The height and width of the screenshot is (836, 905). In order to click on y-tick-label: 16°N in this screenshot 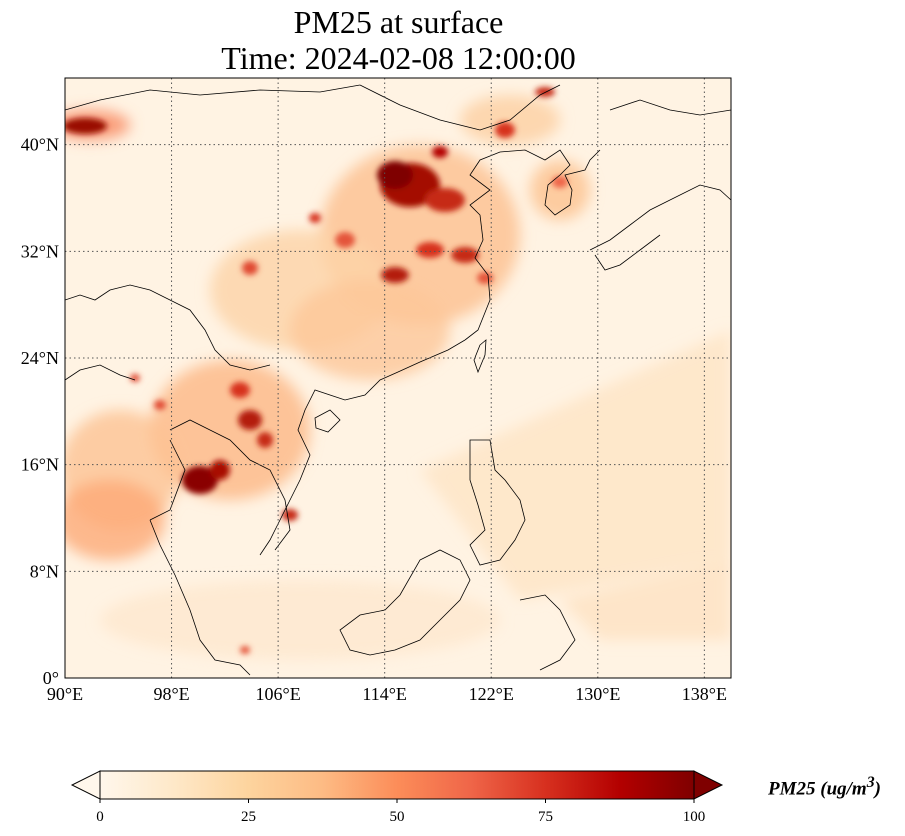, I will do `click(40, 465)`.